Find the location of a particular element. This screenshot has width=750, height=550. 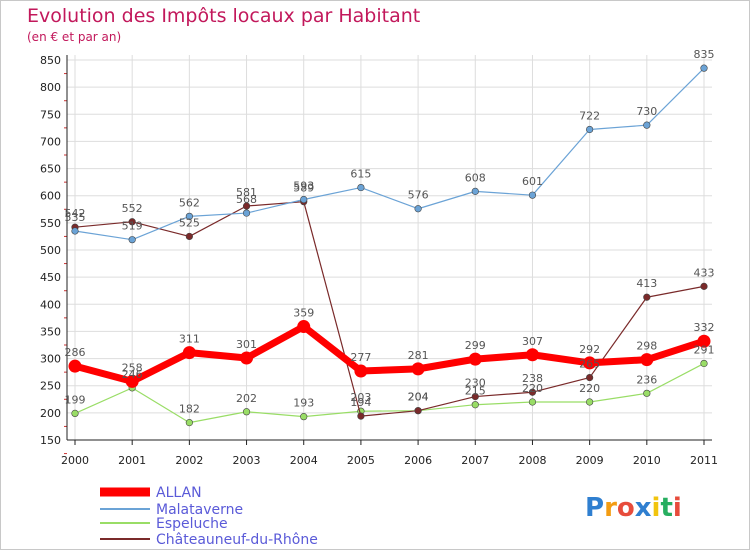

y-tick-label: 750 is located at coordinates (50, 114).